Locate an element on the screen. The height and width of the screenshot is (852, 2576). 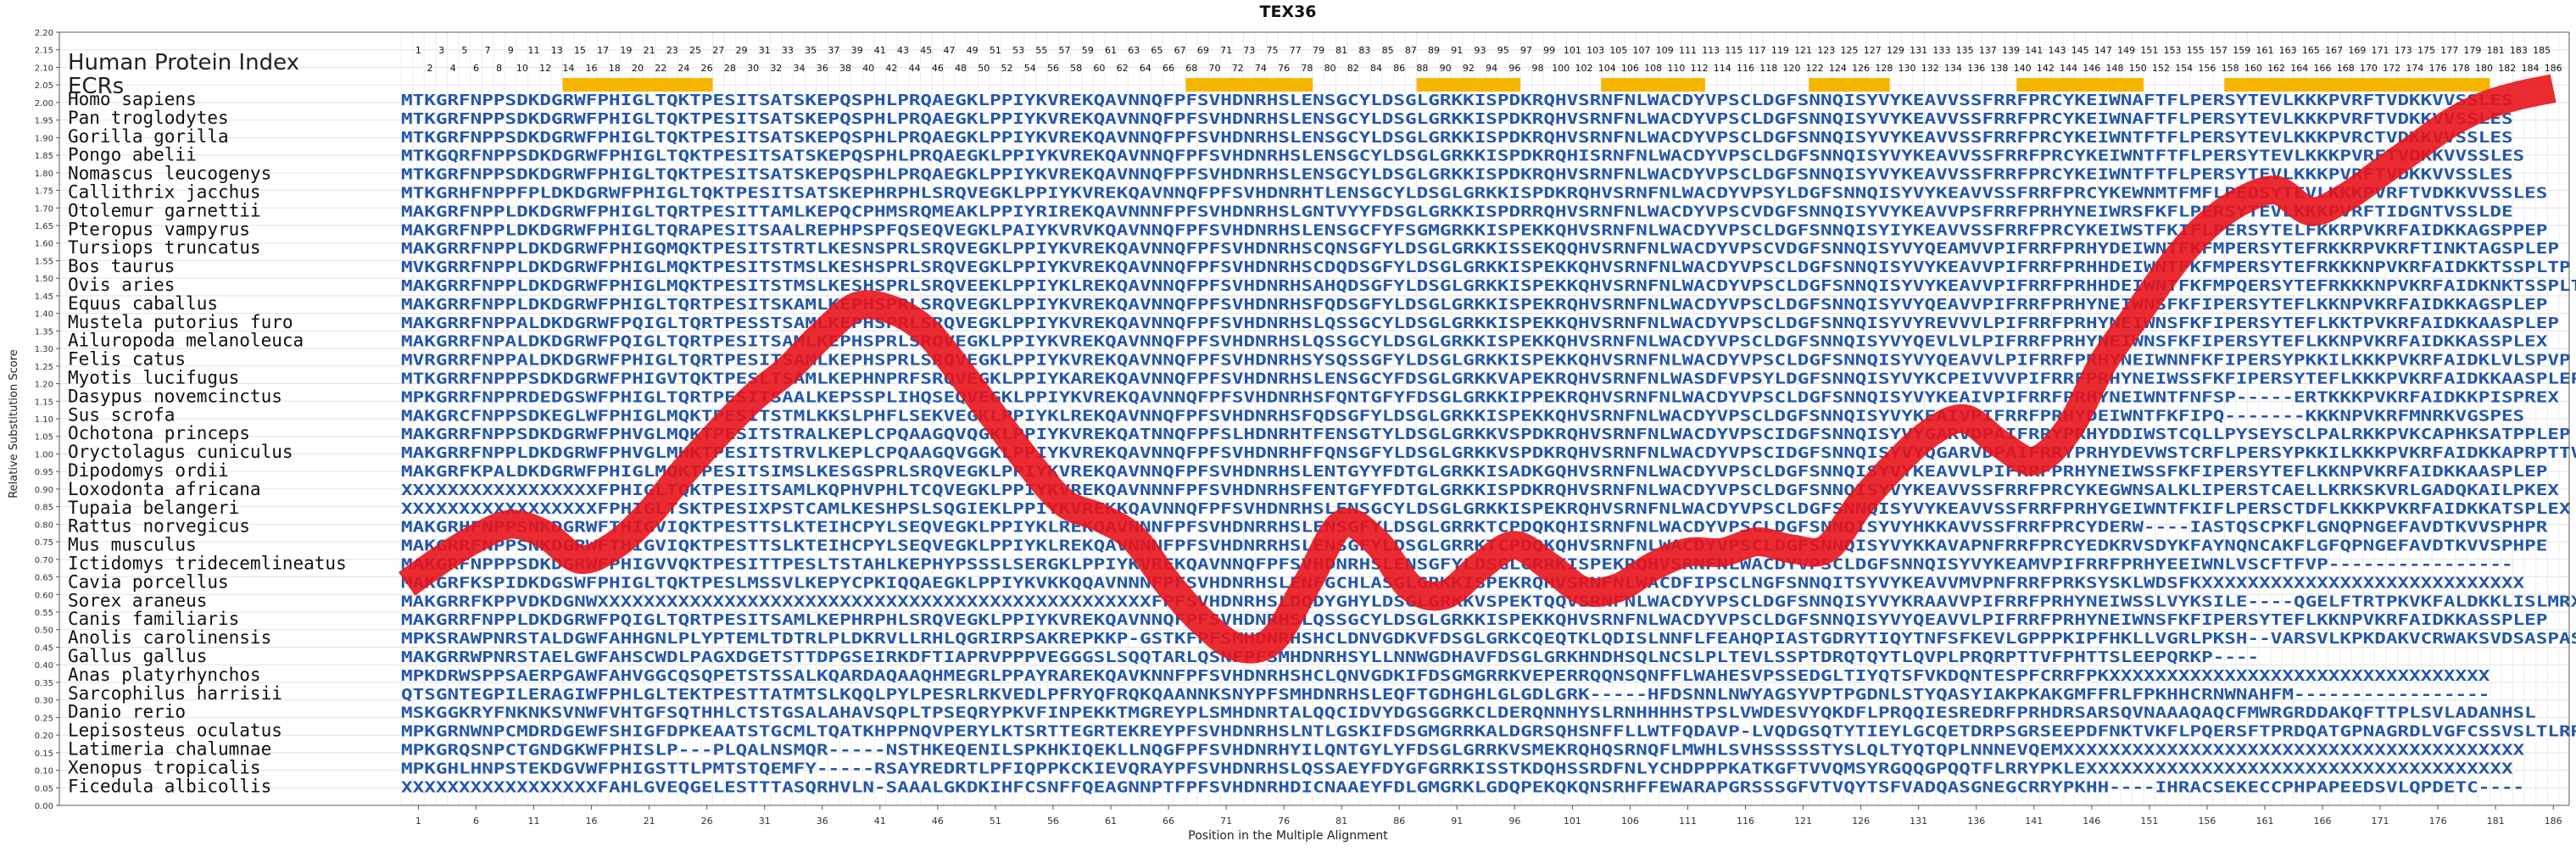
species-label: Gallus gallus is located at coordinates (137, 656).